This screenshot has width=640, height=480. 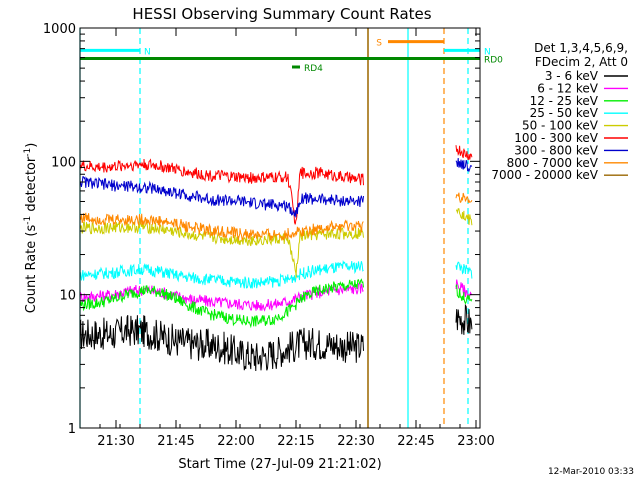 What do you see at coordinates (63, 162) in the screenshot?
I see `y-tick-label-2: 100` at bounding box center [63, 162].